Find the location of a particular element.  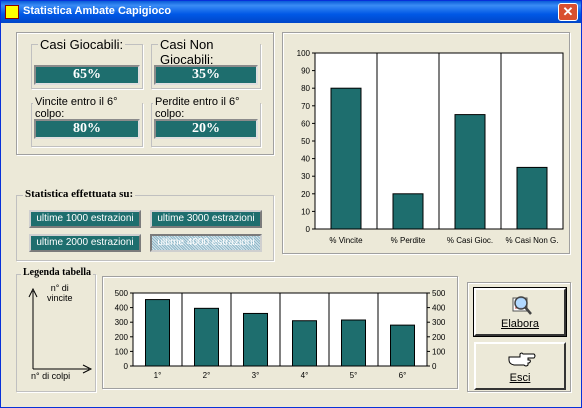

y-tick-label: 20 is located at coordinates (305, 194).